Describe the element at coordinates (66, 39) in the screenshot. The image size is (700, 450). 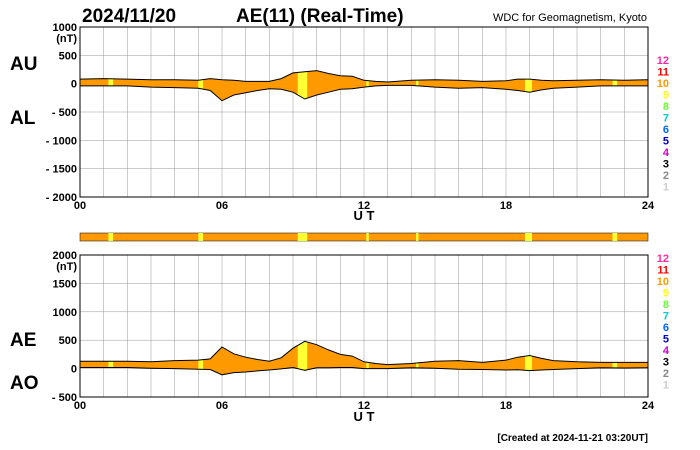
I see `au-al-unit-label: (nT)` at that location.